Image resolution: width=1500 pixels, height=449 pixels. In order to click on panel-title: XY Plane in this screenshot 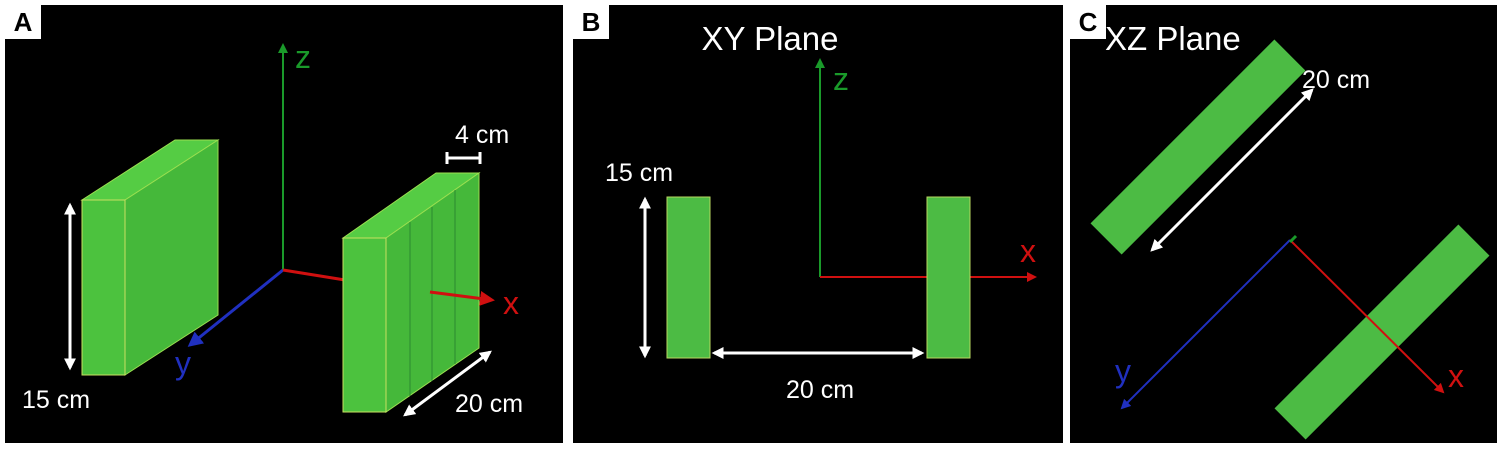, I will do `click(770, 38)`.